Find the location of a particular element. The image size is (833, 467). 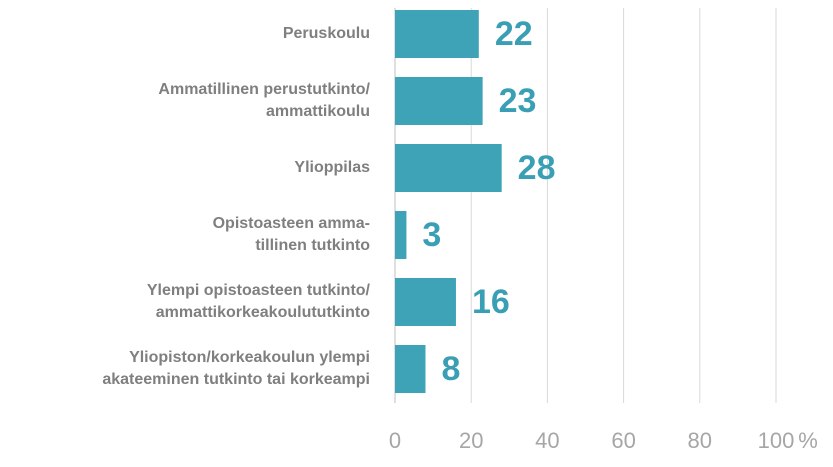

value-label: 28 is located at coordinates (537, 168).